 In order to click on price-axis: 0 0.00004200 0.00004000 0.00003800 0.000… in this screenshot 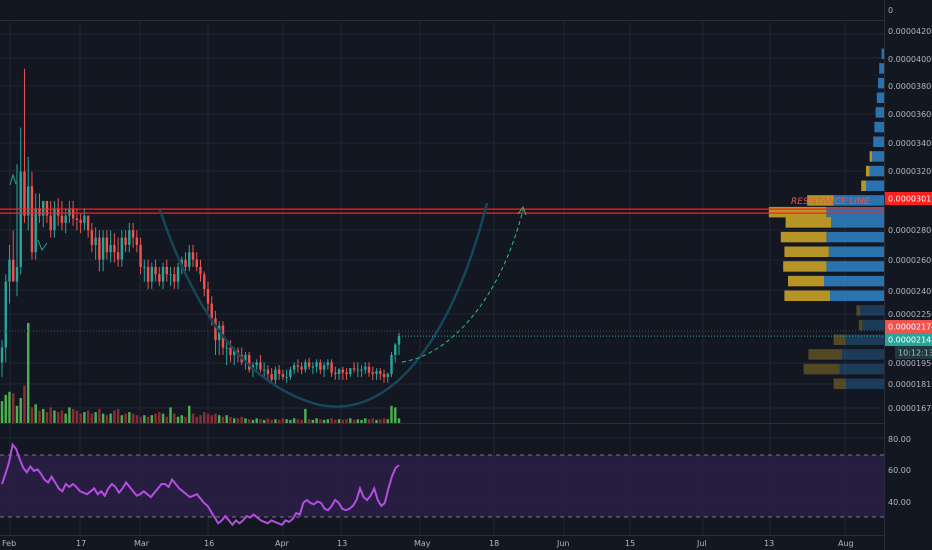, I will do `click(908, 275)`.